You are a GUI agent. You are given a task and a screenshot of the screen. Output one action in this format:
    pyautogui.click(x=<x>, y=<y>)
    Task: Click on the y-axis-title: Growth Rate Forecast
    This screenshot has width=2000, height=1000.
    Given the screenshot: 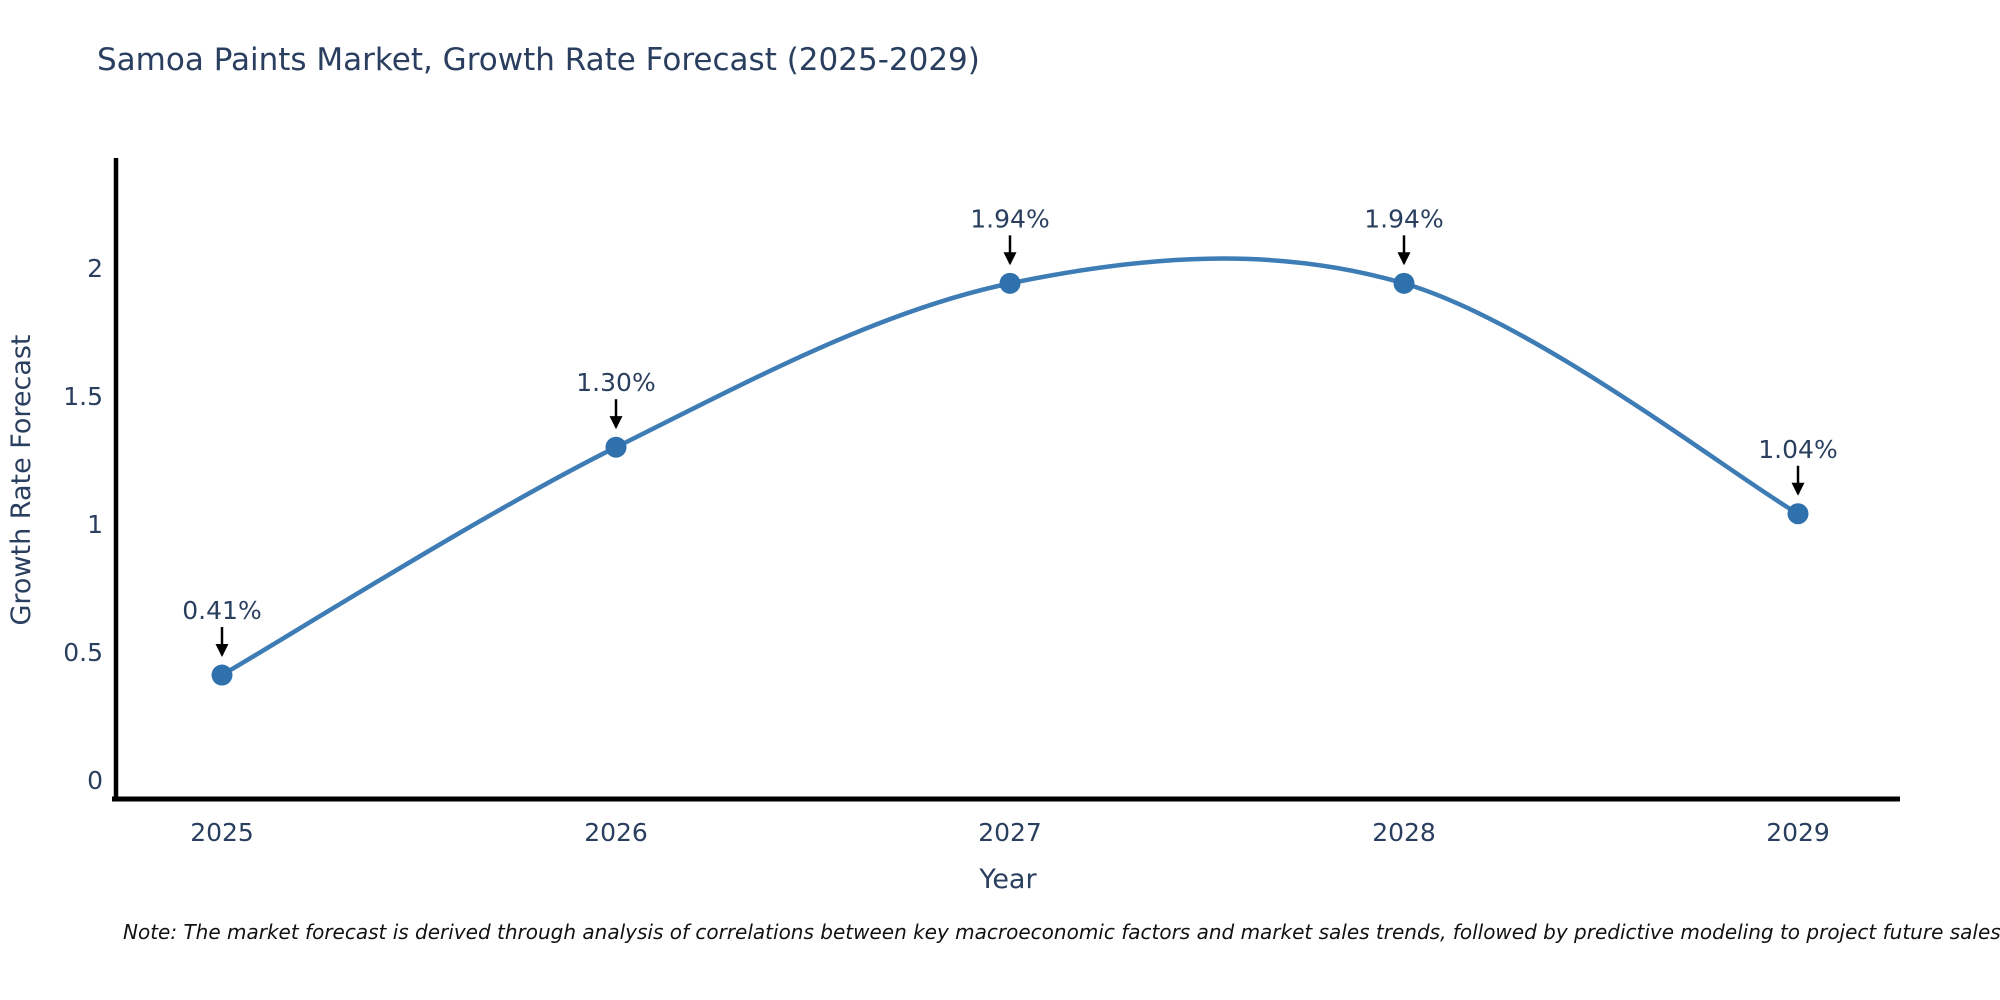 What is the action you would take?
    pyautogui.click(x=21, y=479)
    